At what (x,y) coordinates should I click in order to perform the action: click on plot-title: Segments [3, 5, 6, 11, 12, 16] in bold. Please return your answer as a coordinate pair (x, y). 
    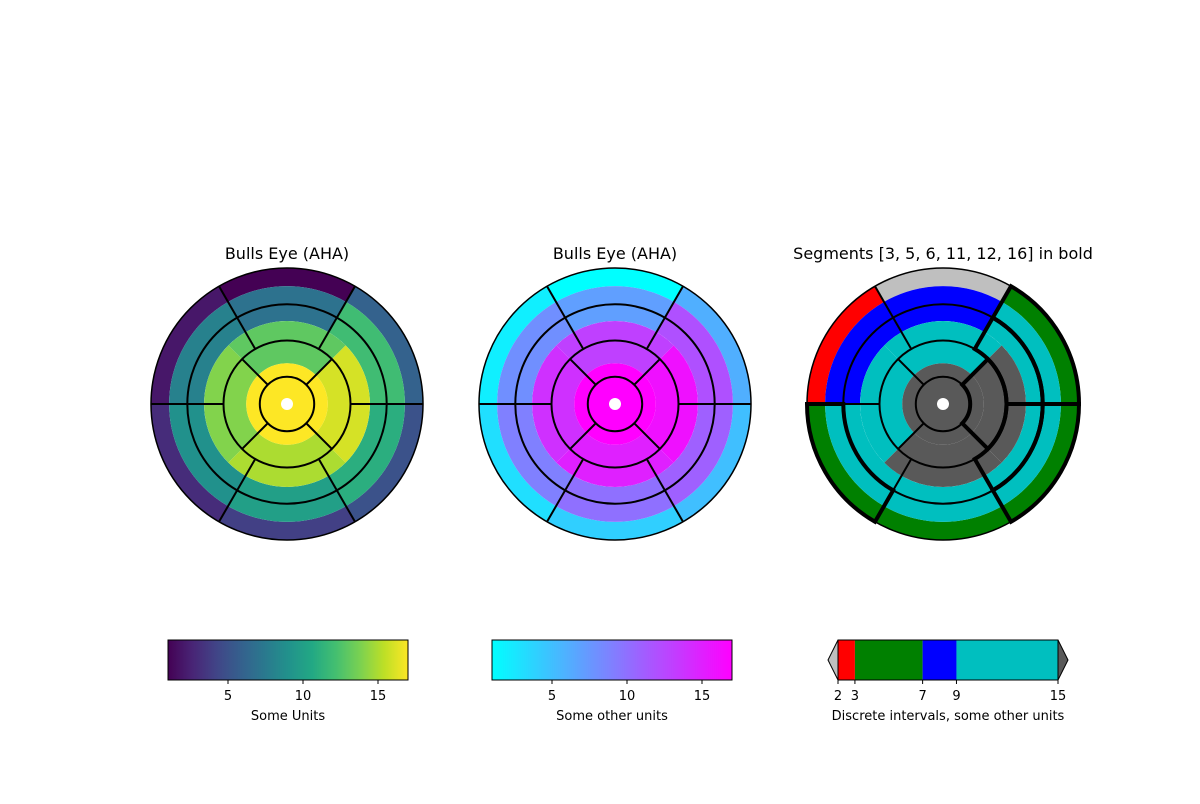
    Looking at the image, I should click on (943, 253).